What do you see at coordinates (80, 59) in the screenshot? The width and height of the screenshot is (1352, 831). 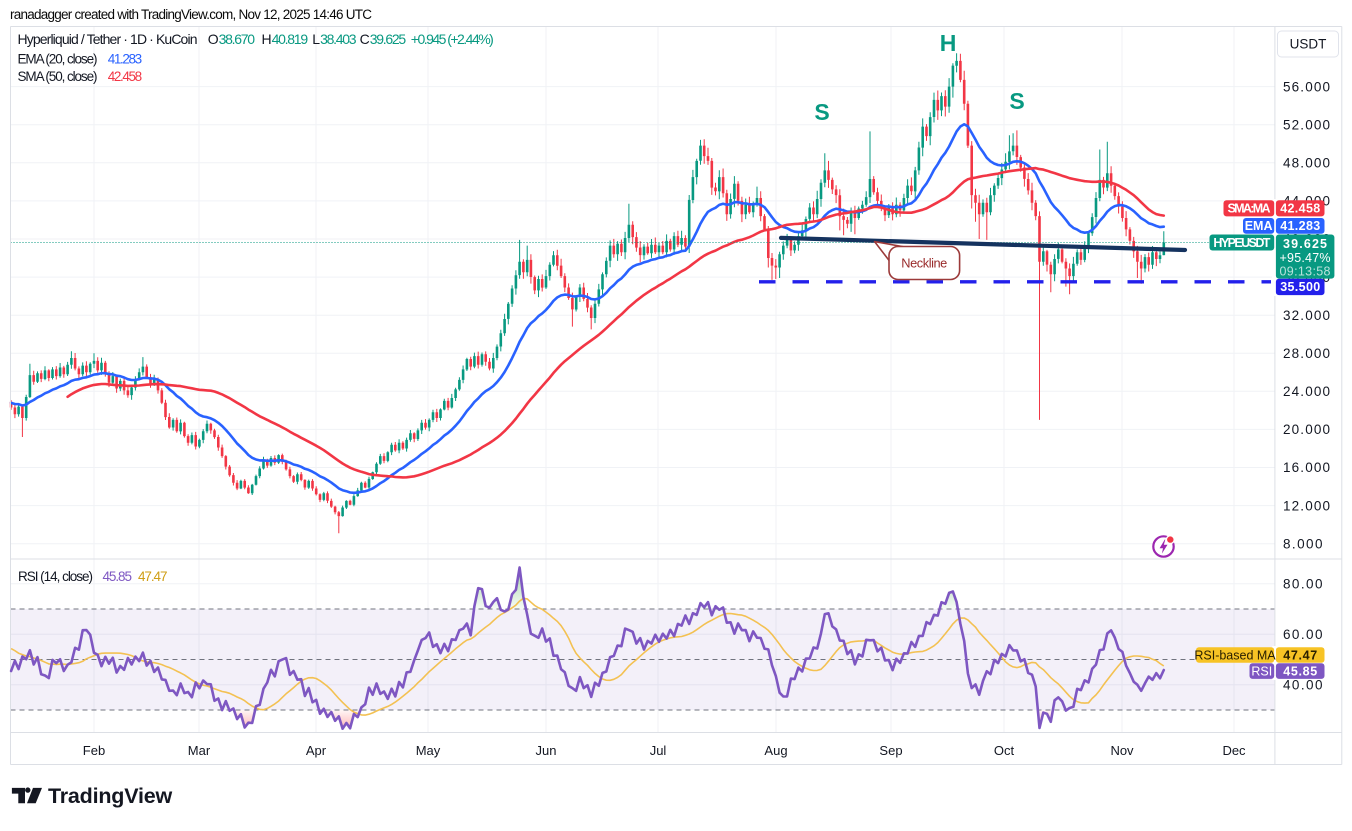 I see `svg-text:EMA (20, close)41.283: EMA (20, close) 41.283` at bounding box center [80, 59].